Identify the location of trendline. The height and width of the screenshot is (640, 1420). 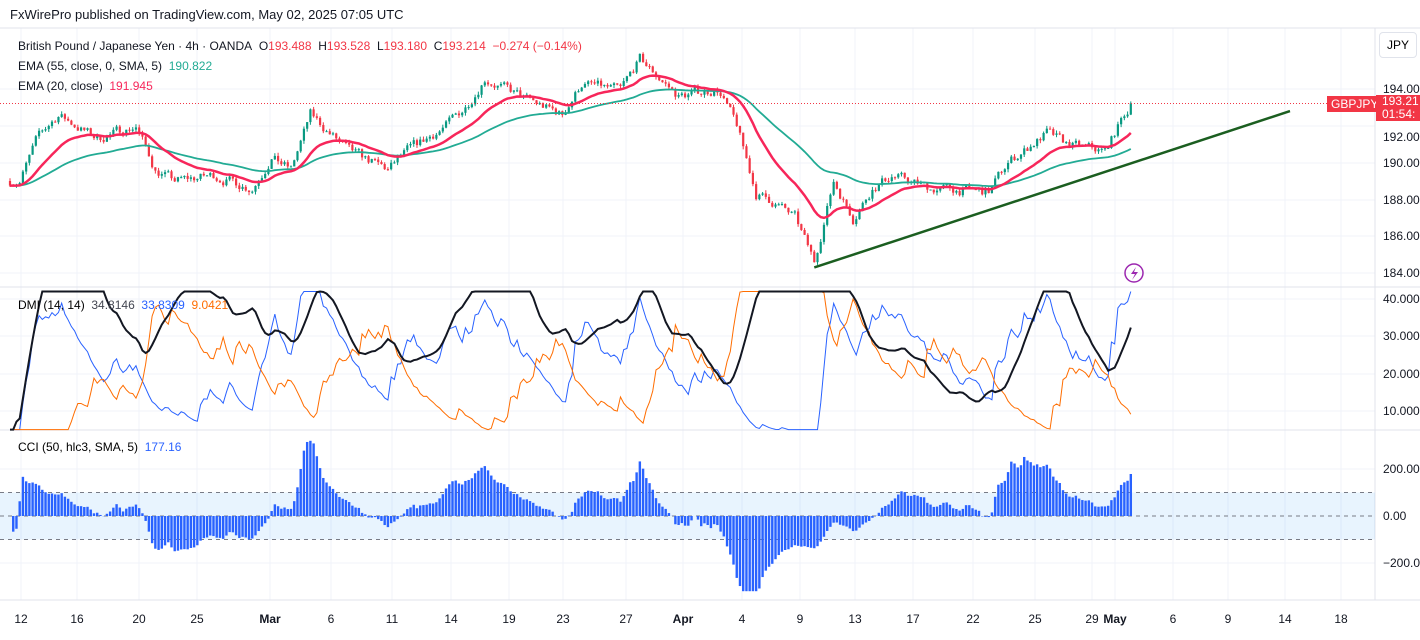
(1052, 189).